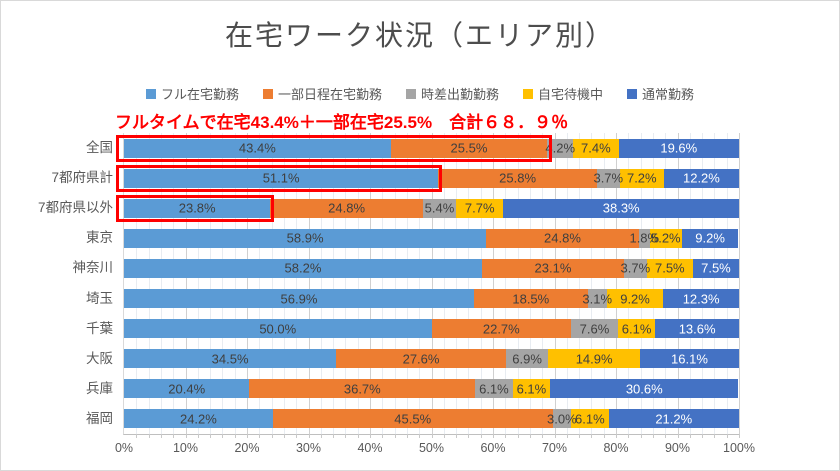 The width and height of the screenshot is (840, 471). Describe the element at coordinates (616, 448) in the screenshot. I see `x-axis-tick-label: 80%` at that location.